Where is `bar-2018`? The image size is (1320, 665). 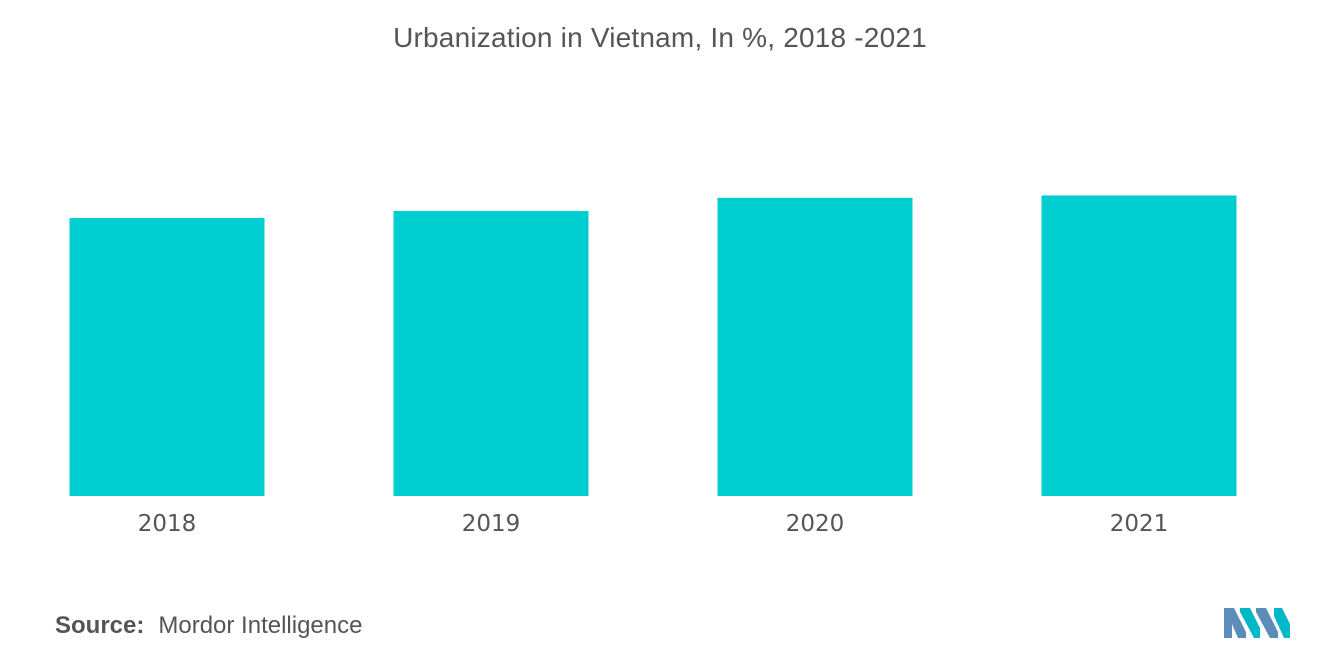
bar-2018 is located at coordinates (167, 357).